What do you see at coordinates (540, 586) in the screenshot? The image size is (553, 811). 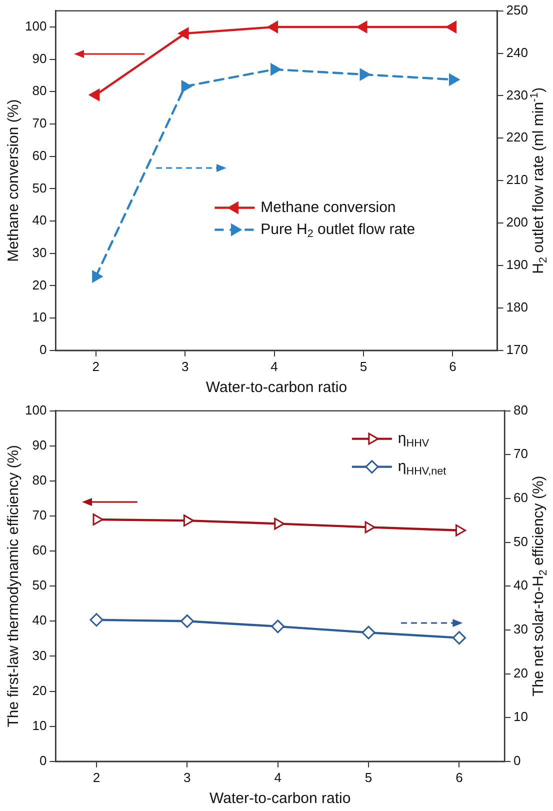 I see `y2-axis-title: The net solar-to-H2 efficiency (%)` at bounding box center [540, 586].